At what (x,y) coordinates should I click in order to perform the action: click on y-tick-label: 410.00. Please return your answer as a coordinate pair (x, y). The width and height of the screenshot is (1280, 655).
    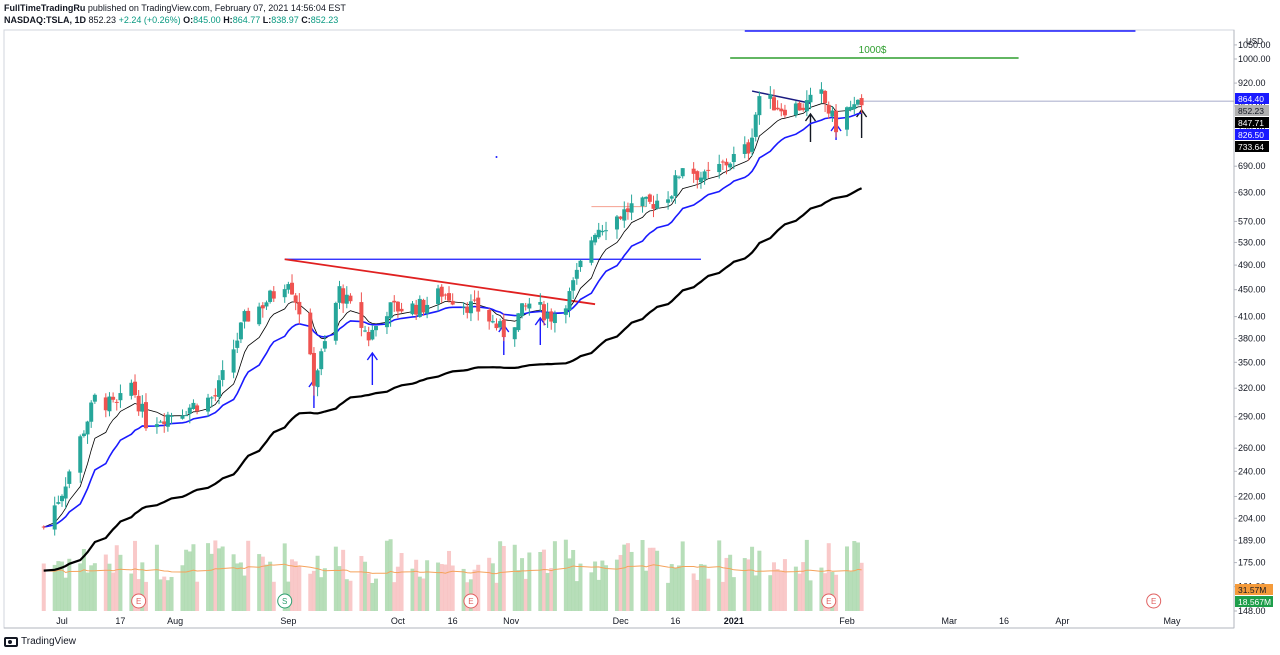
    Looking at the image, I should click on (1252, 317).